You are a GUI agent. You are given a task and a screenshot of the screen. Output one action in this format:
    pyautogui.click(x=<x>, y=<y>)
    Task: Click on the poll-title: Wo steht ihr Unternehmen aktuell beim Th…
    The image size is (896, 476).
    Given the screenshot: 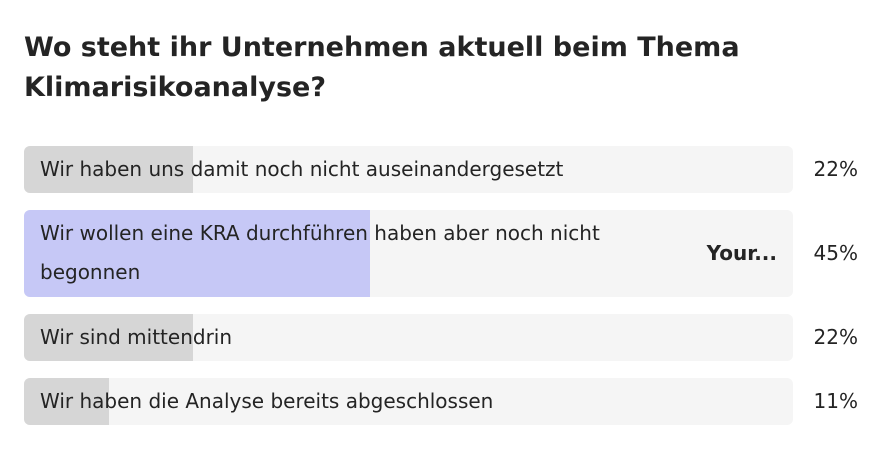 What is the action you would take?
    pyautogui.click(x=382, y=67)
    